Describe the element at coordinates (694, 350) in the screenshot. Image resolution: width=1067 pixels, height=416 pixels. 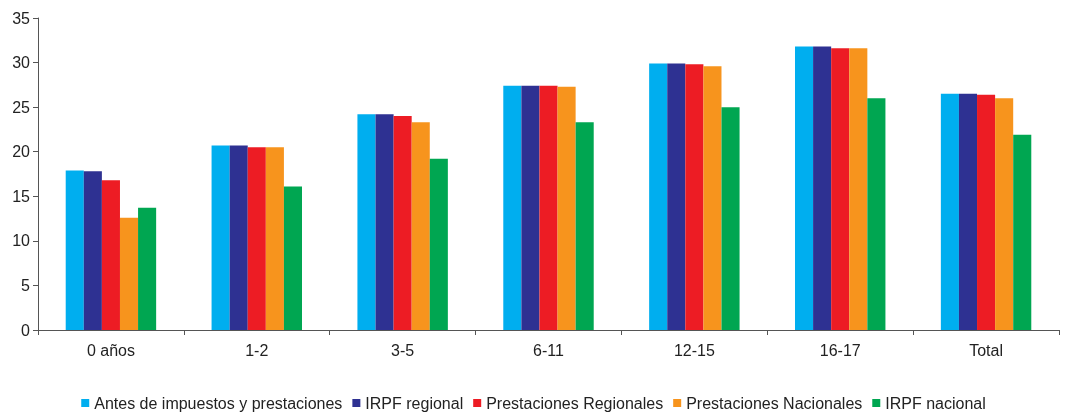
I see `x-tick-label: 12-15` at that location.